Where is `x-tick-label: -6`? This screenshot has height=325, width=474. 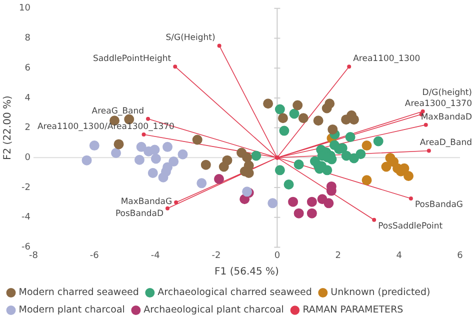 x-tick-label: -6 is located at coordinates (95, 255).